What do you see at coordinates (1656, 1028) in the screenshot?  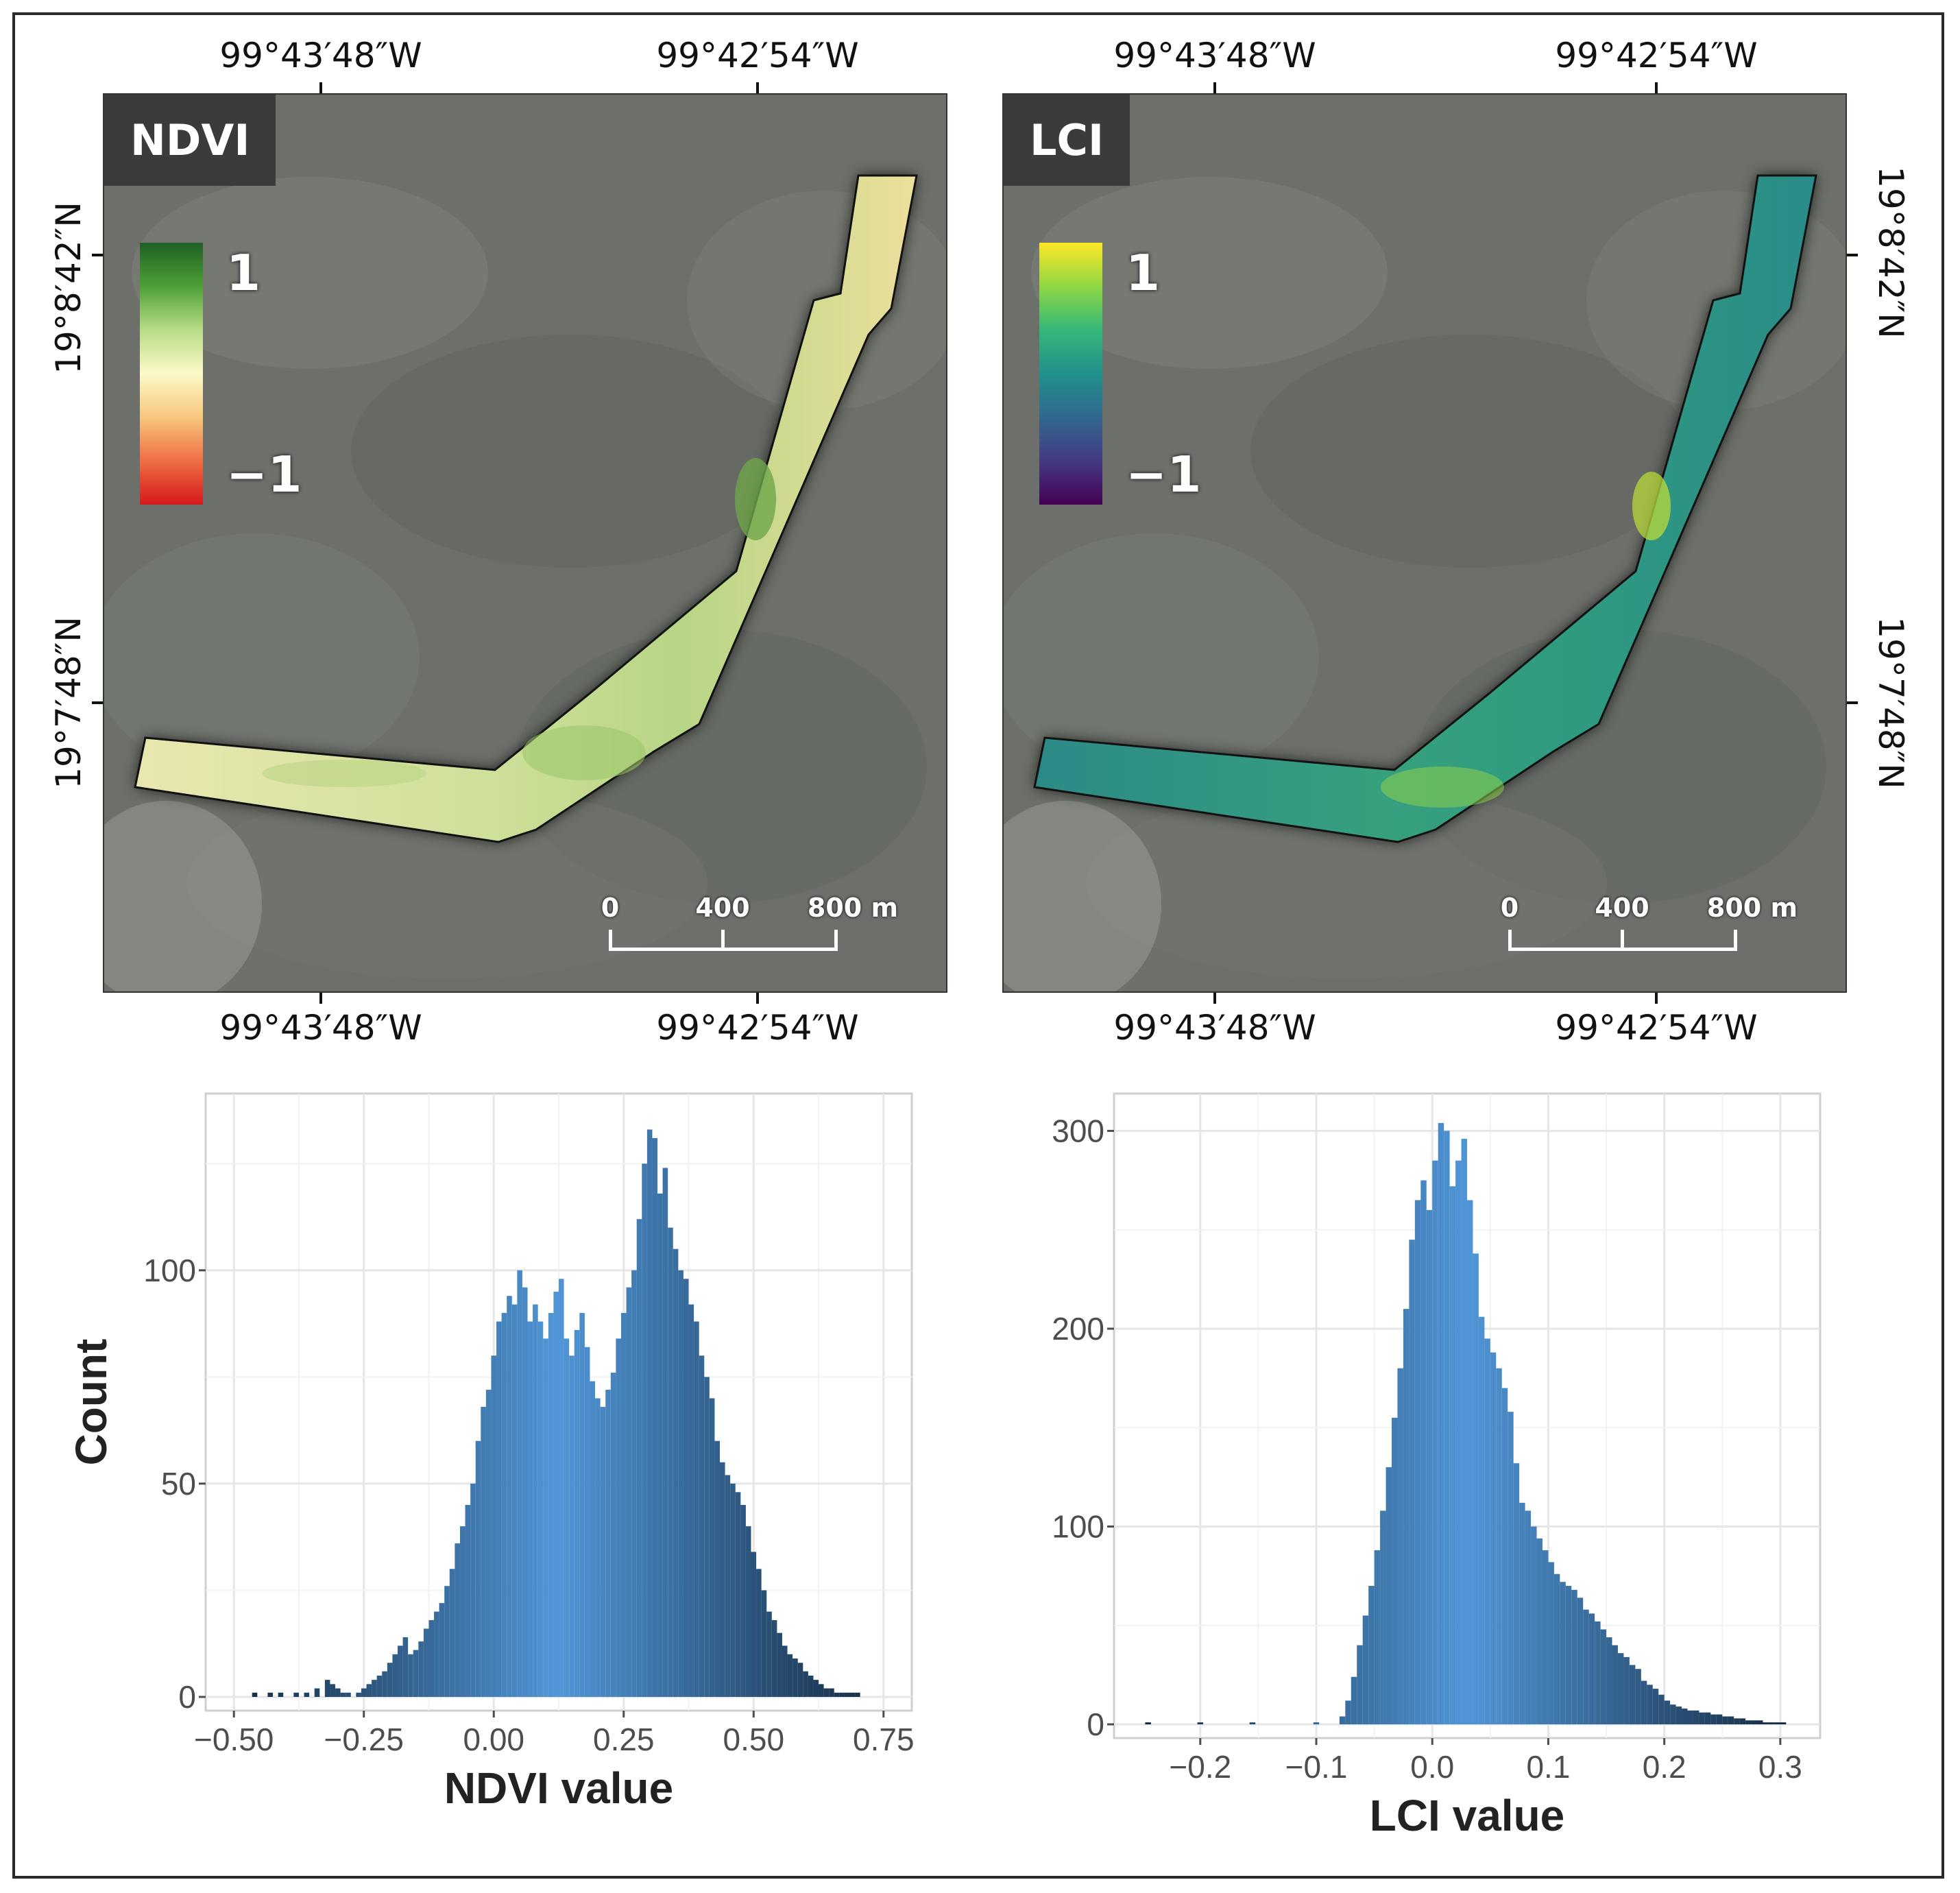 I see `lci-bottom-lon-2: 99°42′54″W` at bounding box center [1656, 1028].